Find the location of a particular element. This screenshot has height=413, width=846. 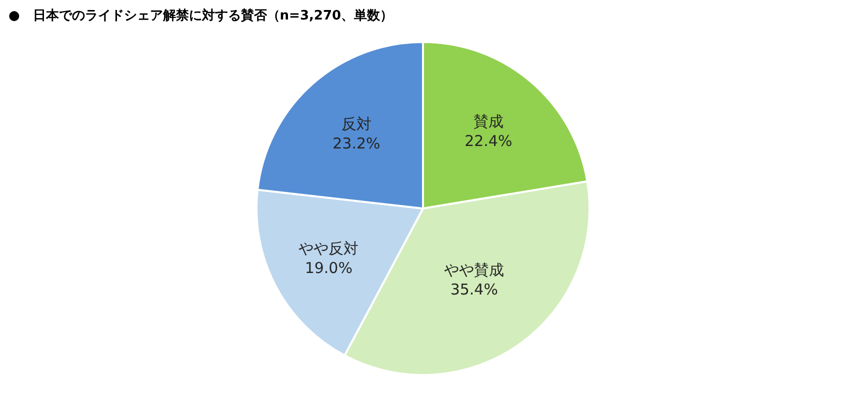

data-label: 35.4% is located at coordinates (474, 289).